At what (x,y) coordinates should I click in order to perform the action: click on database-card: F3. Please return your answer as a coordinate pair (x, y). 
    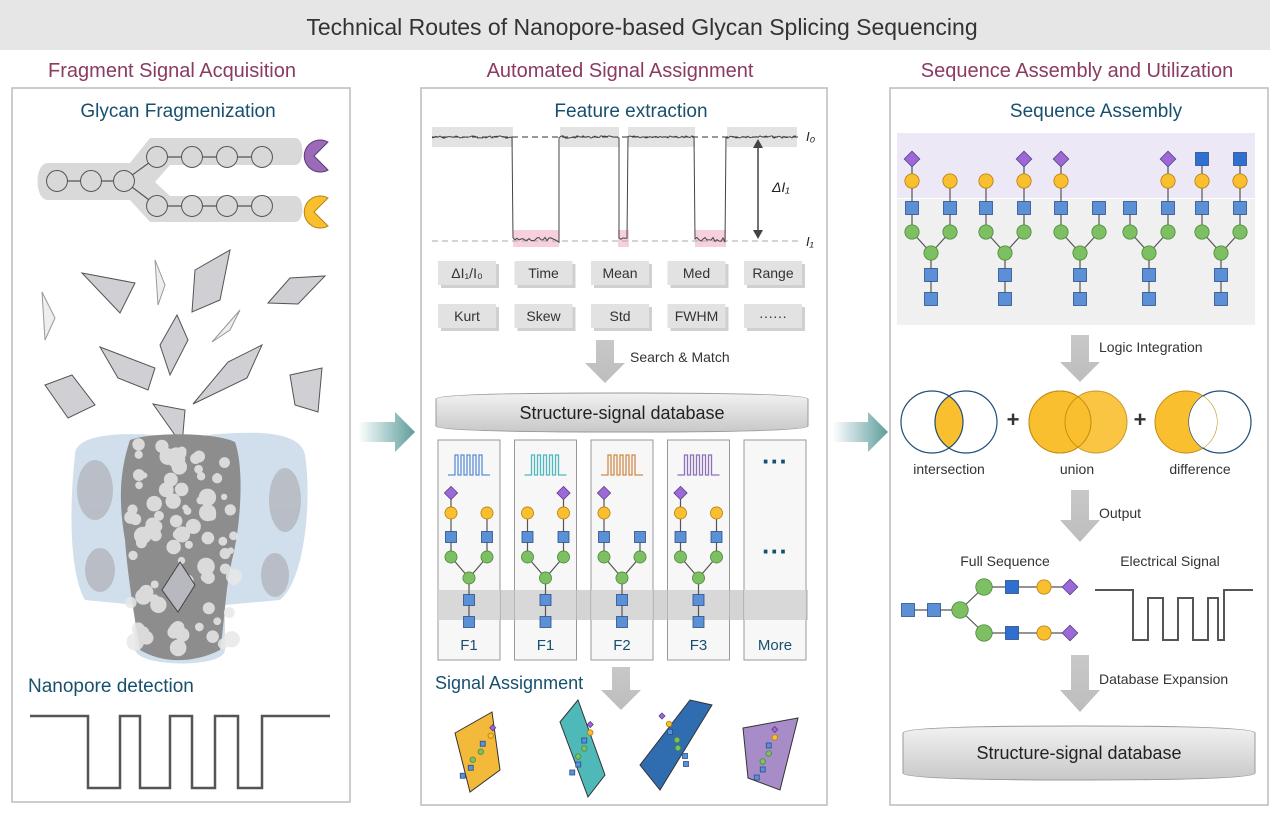
    Looking at the image, I should click on (698, 550).